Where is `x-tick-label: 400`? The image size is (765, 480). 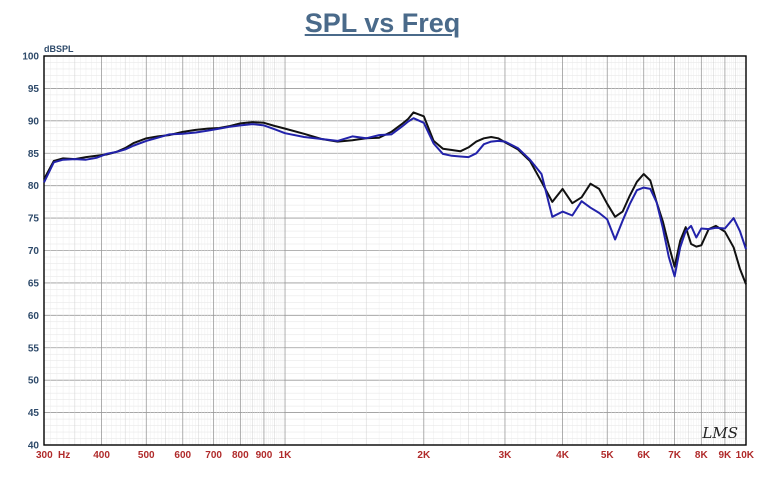
x-tick-label: 400 is located at coordinates (101, 455).